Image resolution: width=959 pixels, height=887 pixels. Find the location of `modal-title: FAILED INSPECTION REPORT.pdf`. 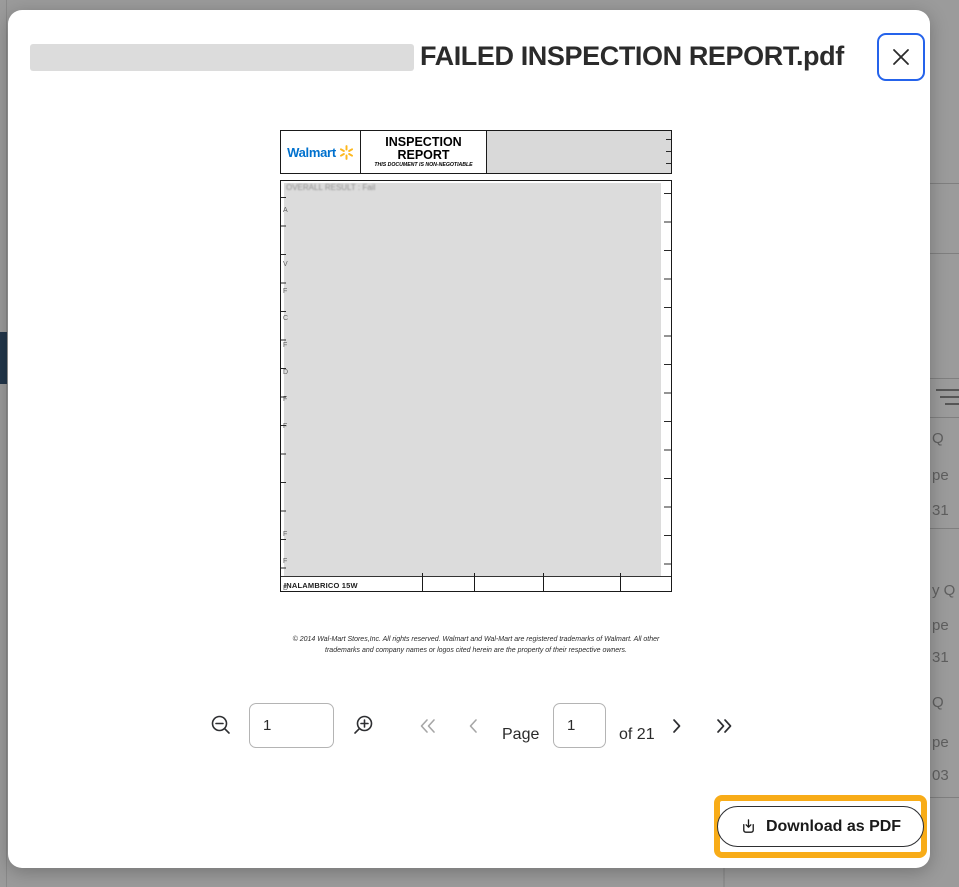

modal-title: FAILED INSPECTION REPORT.pdf is located at coordinates (632, 56).